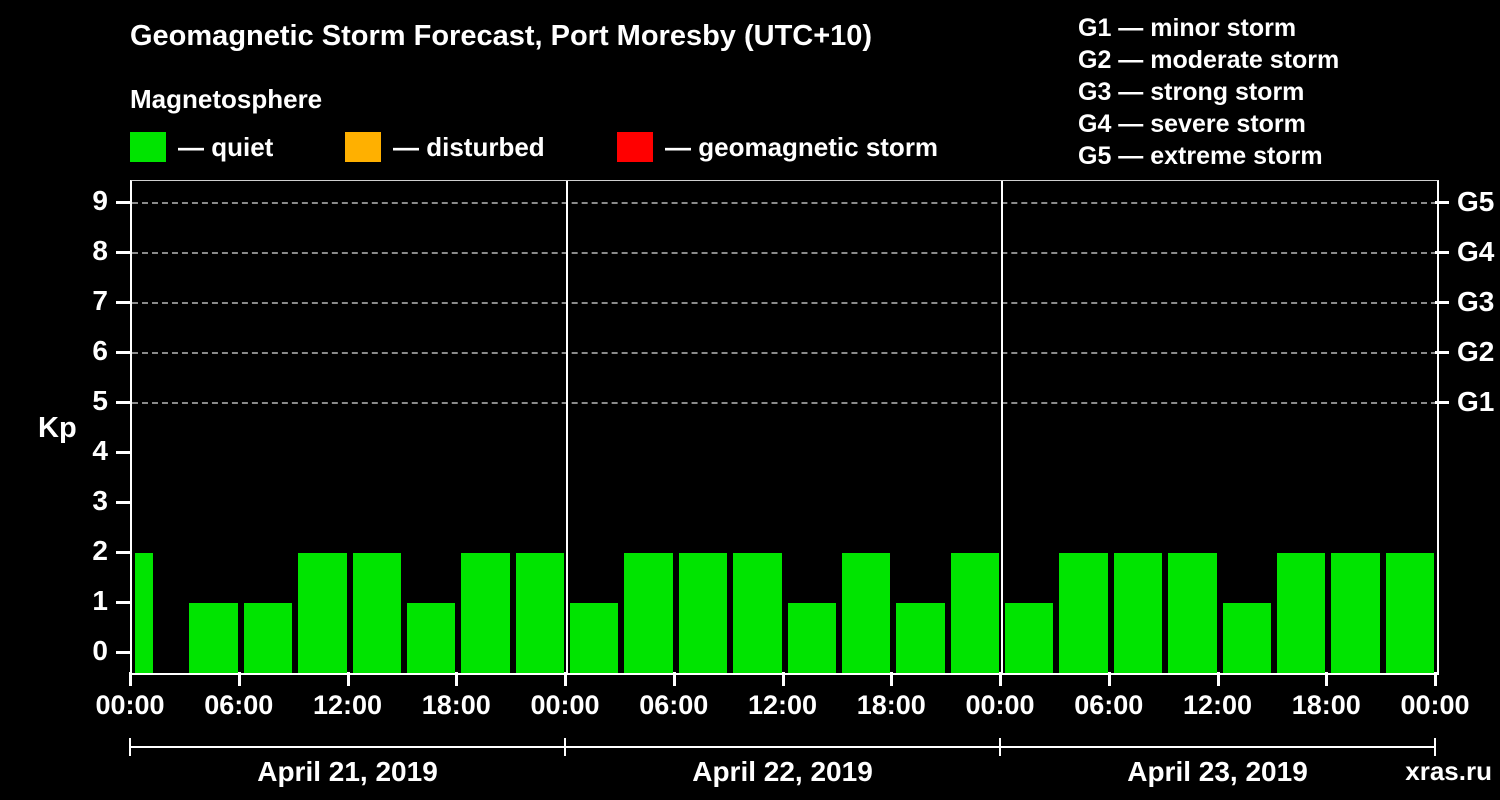  What do you see at coordinates (1476, 251) in the screenshot?
I see `right-axis-label-g4: G4` at bounding box center [1476, 251].